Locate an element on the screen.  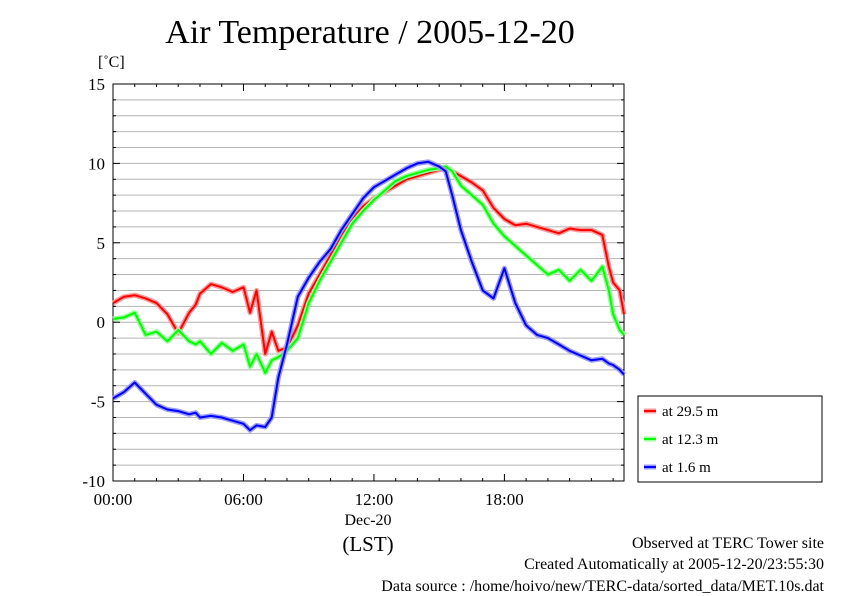
x-tick-label: 06:00 is located at coordinates (243, 499).